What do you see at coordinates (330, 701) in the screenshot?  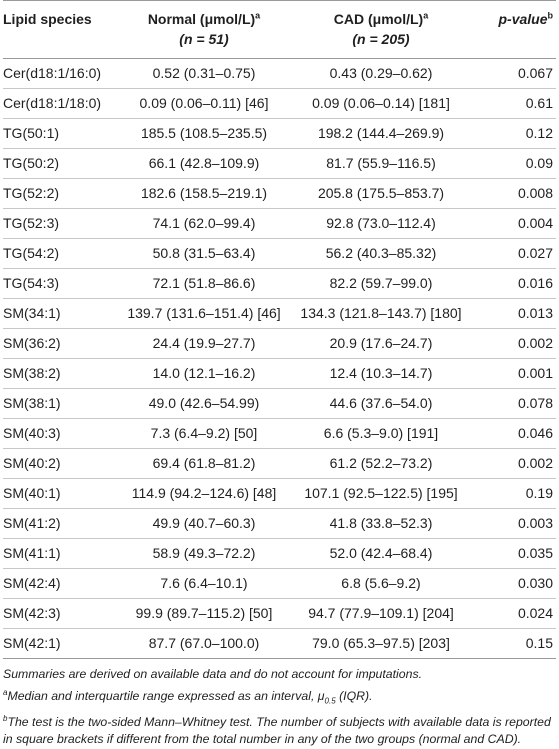 I see `footnote-a-sub: 0.5` at bounding box center [330, 701].